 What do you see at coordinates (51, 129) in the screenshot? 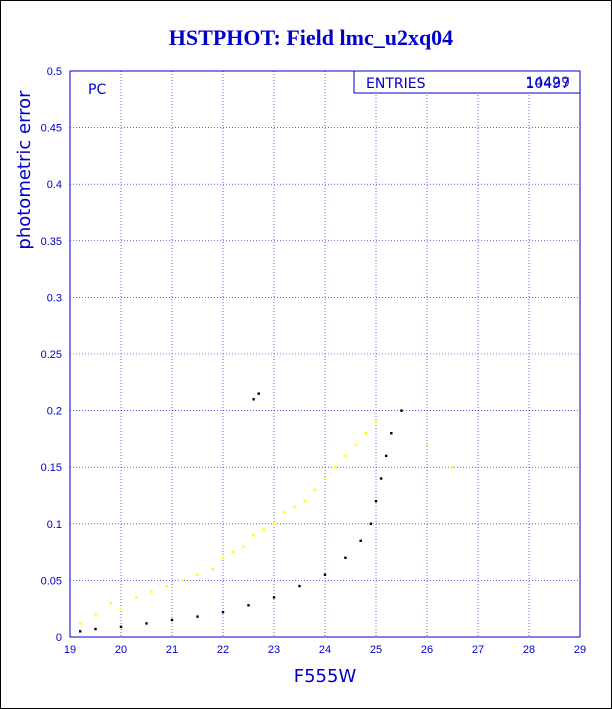
I see `y-tick-label: 0.45` at bounding box center [51, 129].